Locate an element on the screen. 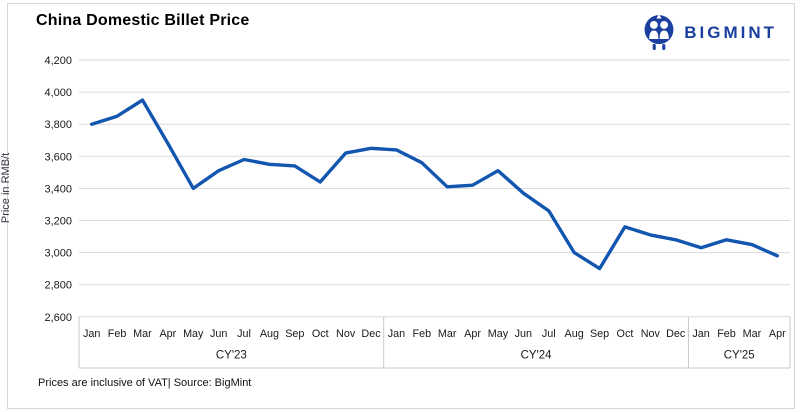 The image size is (801, 412). year-label: CY'25 is located at coordinates (739, 356).